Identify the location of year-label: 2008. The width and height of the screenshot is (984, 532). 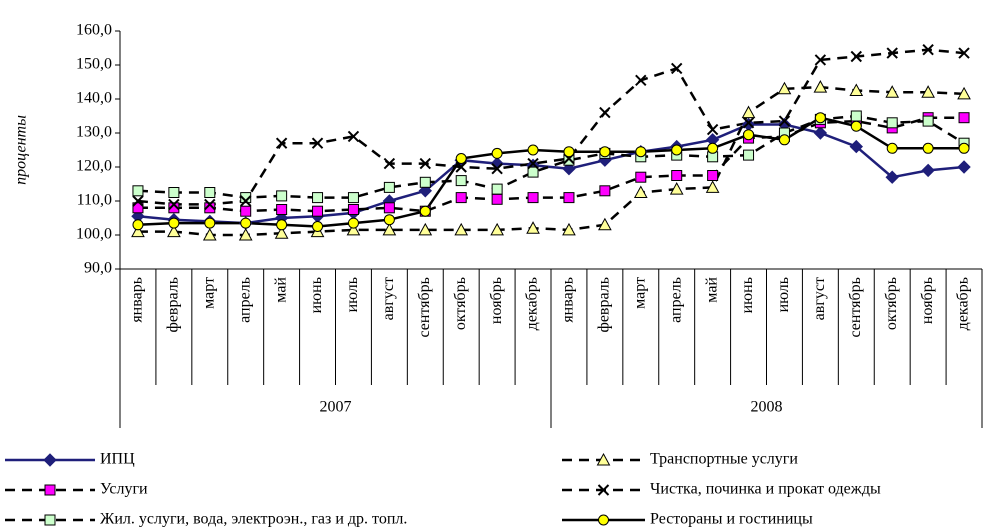
(767, 407).